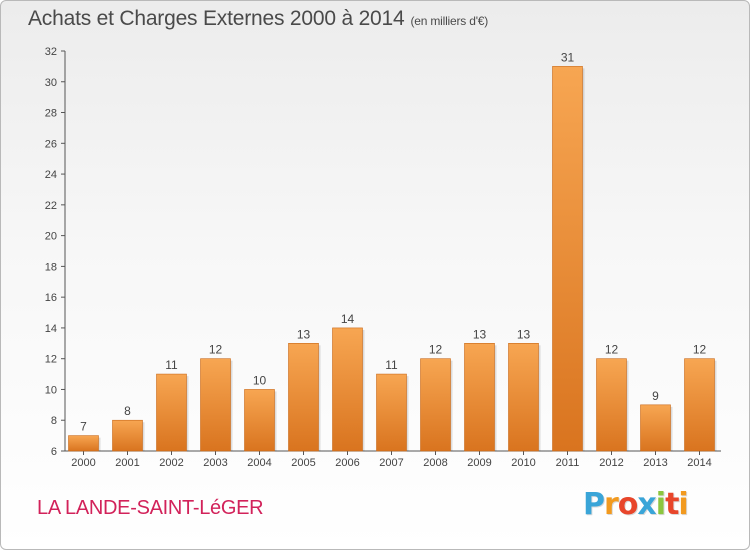 This screenshot has width=750, height=550. Describe the element at coordinates (628, 504) in the screenshot. I see `logo-letter: o` at that location.